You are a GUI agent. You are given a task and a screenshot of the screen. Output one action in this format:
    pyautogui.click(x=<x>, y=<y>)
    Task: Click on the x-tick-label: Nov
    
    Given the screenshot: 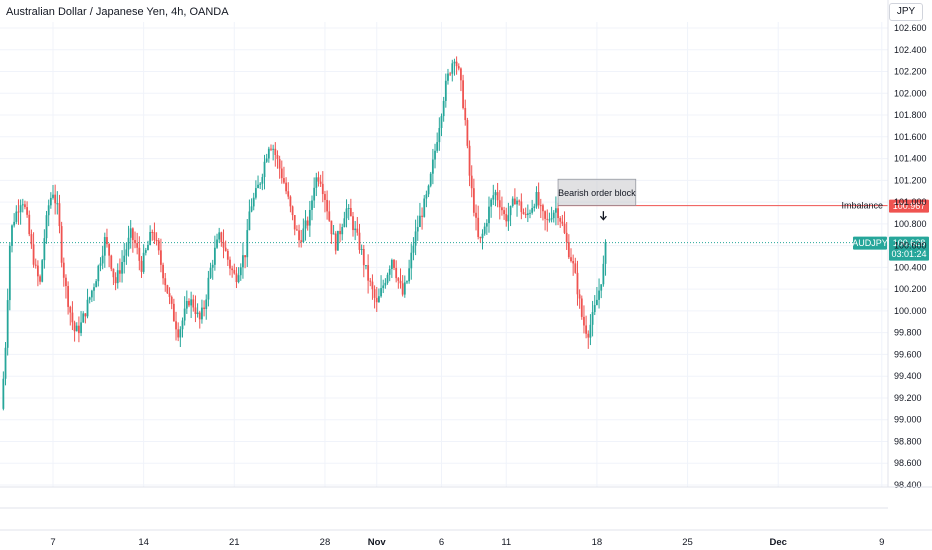 What is the action you would take?
    pyautogui.click(x=377, y=542)
    